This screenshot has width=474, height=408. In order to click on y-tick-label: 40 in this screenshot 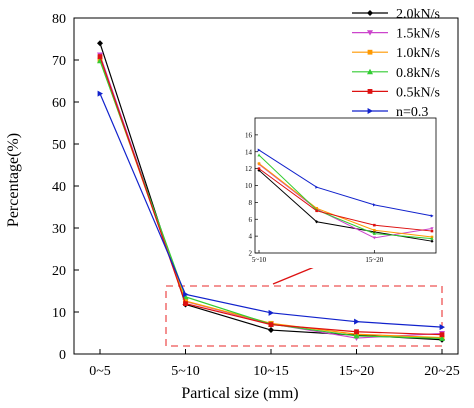, I will do `click(59, 187)`.